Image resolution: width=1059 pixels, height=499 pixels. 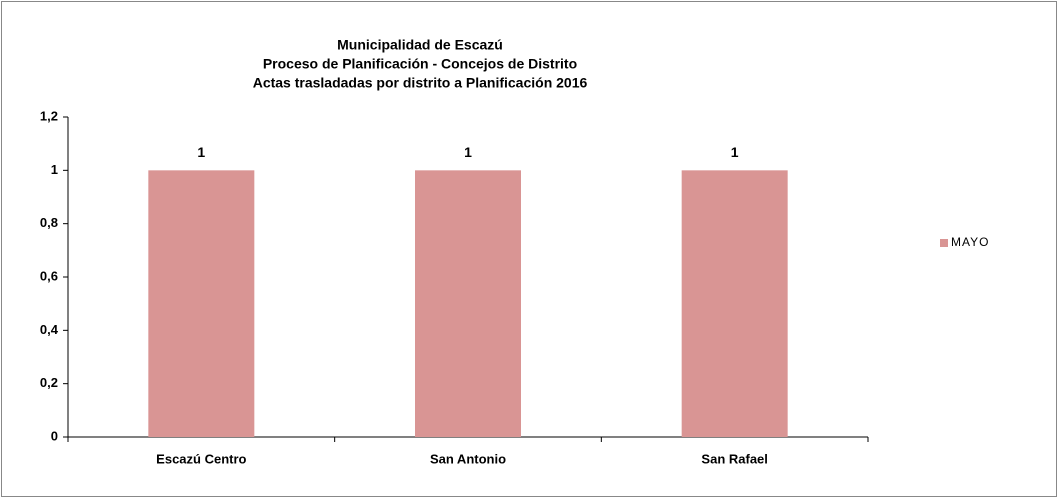 I want to click on y-tick-label: 0, so click(x=54, y=435).